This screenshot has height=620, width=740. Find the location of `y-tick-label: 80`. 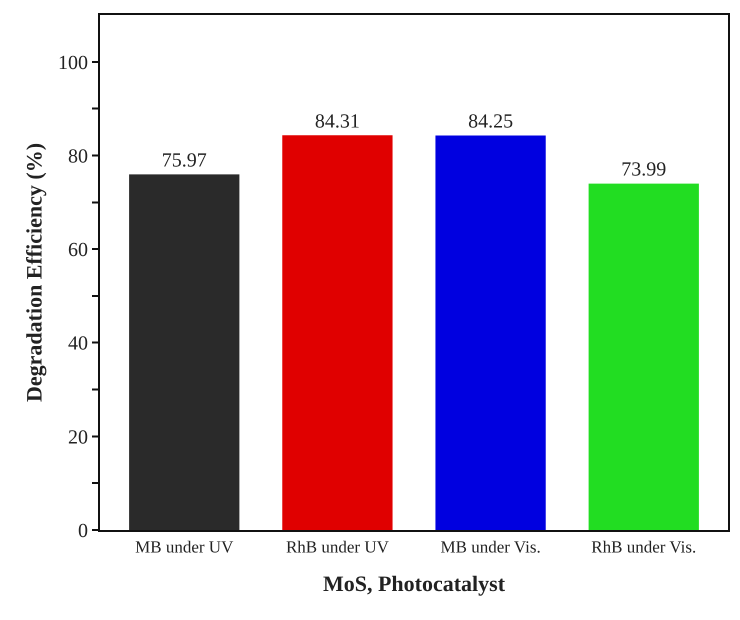

y-tick-label: 80 is located at coordinates (78, 156).